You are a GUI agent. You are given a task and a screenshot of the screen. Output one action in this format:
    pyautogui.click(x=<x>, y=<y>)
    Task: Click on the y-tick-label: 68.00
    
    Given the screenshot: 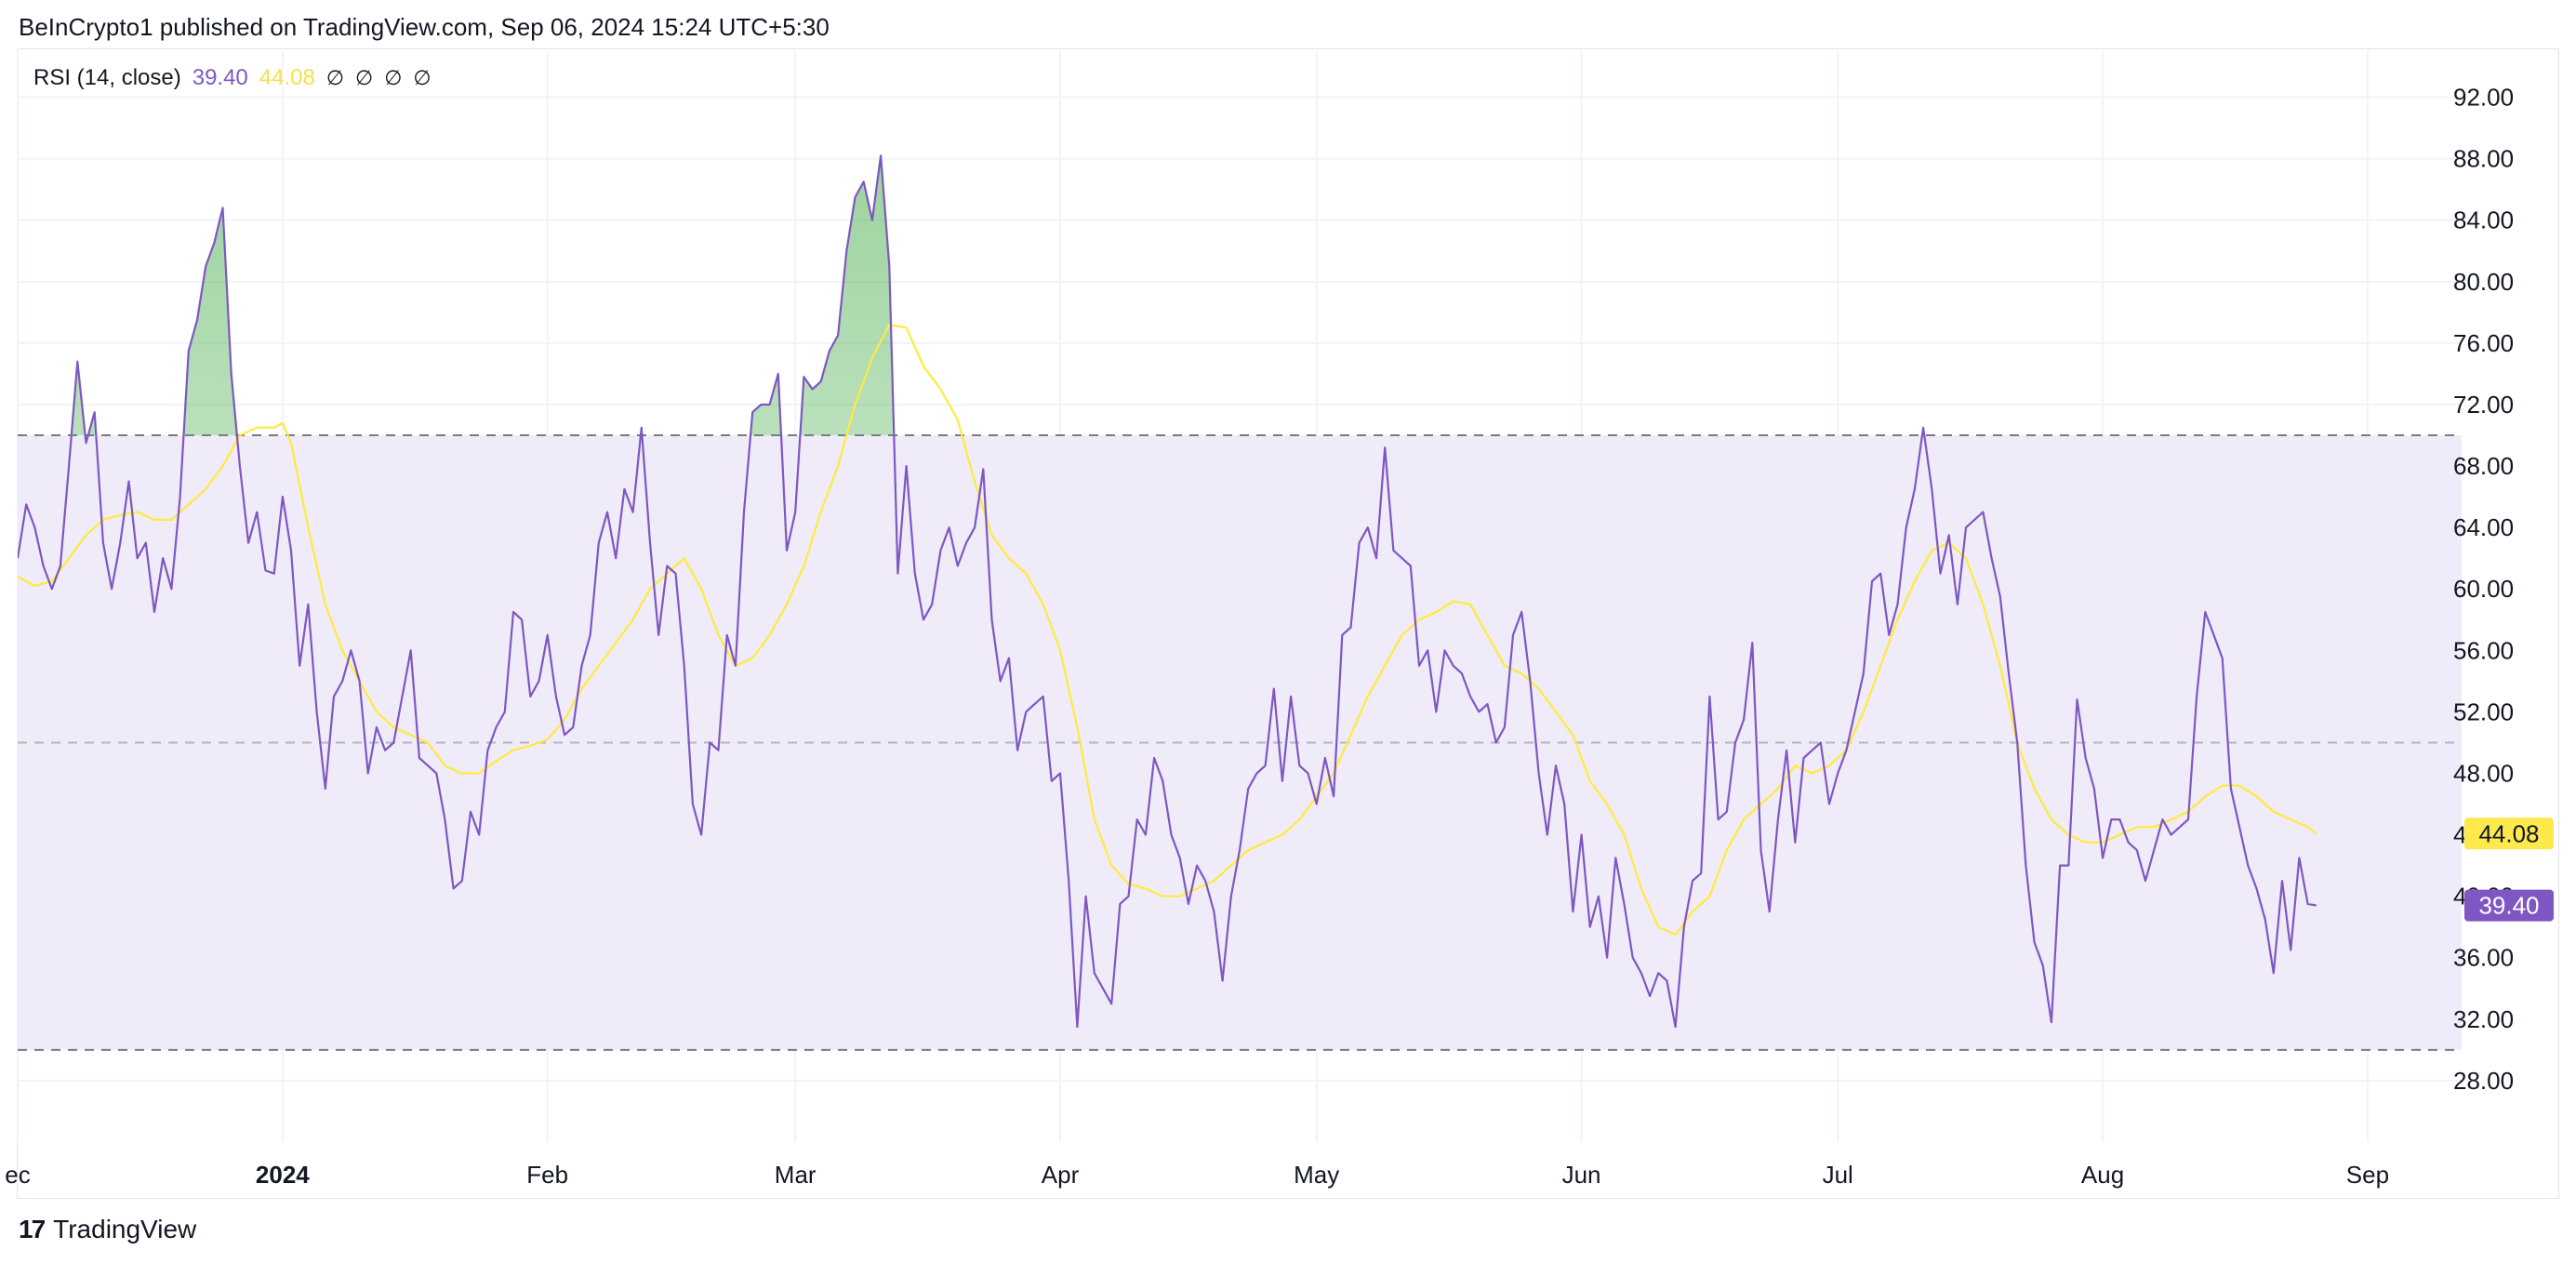 What is the action you would take?
    pyautogui.click(x=2483, y=466)
    